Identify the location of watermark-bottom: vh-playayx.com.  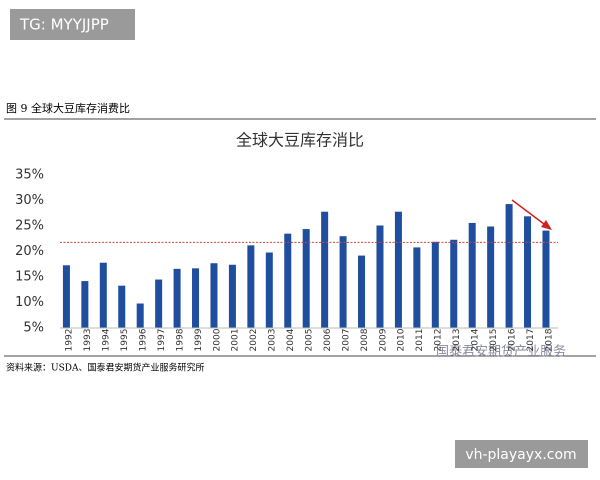
(520, 455).